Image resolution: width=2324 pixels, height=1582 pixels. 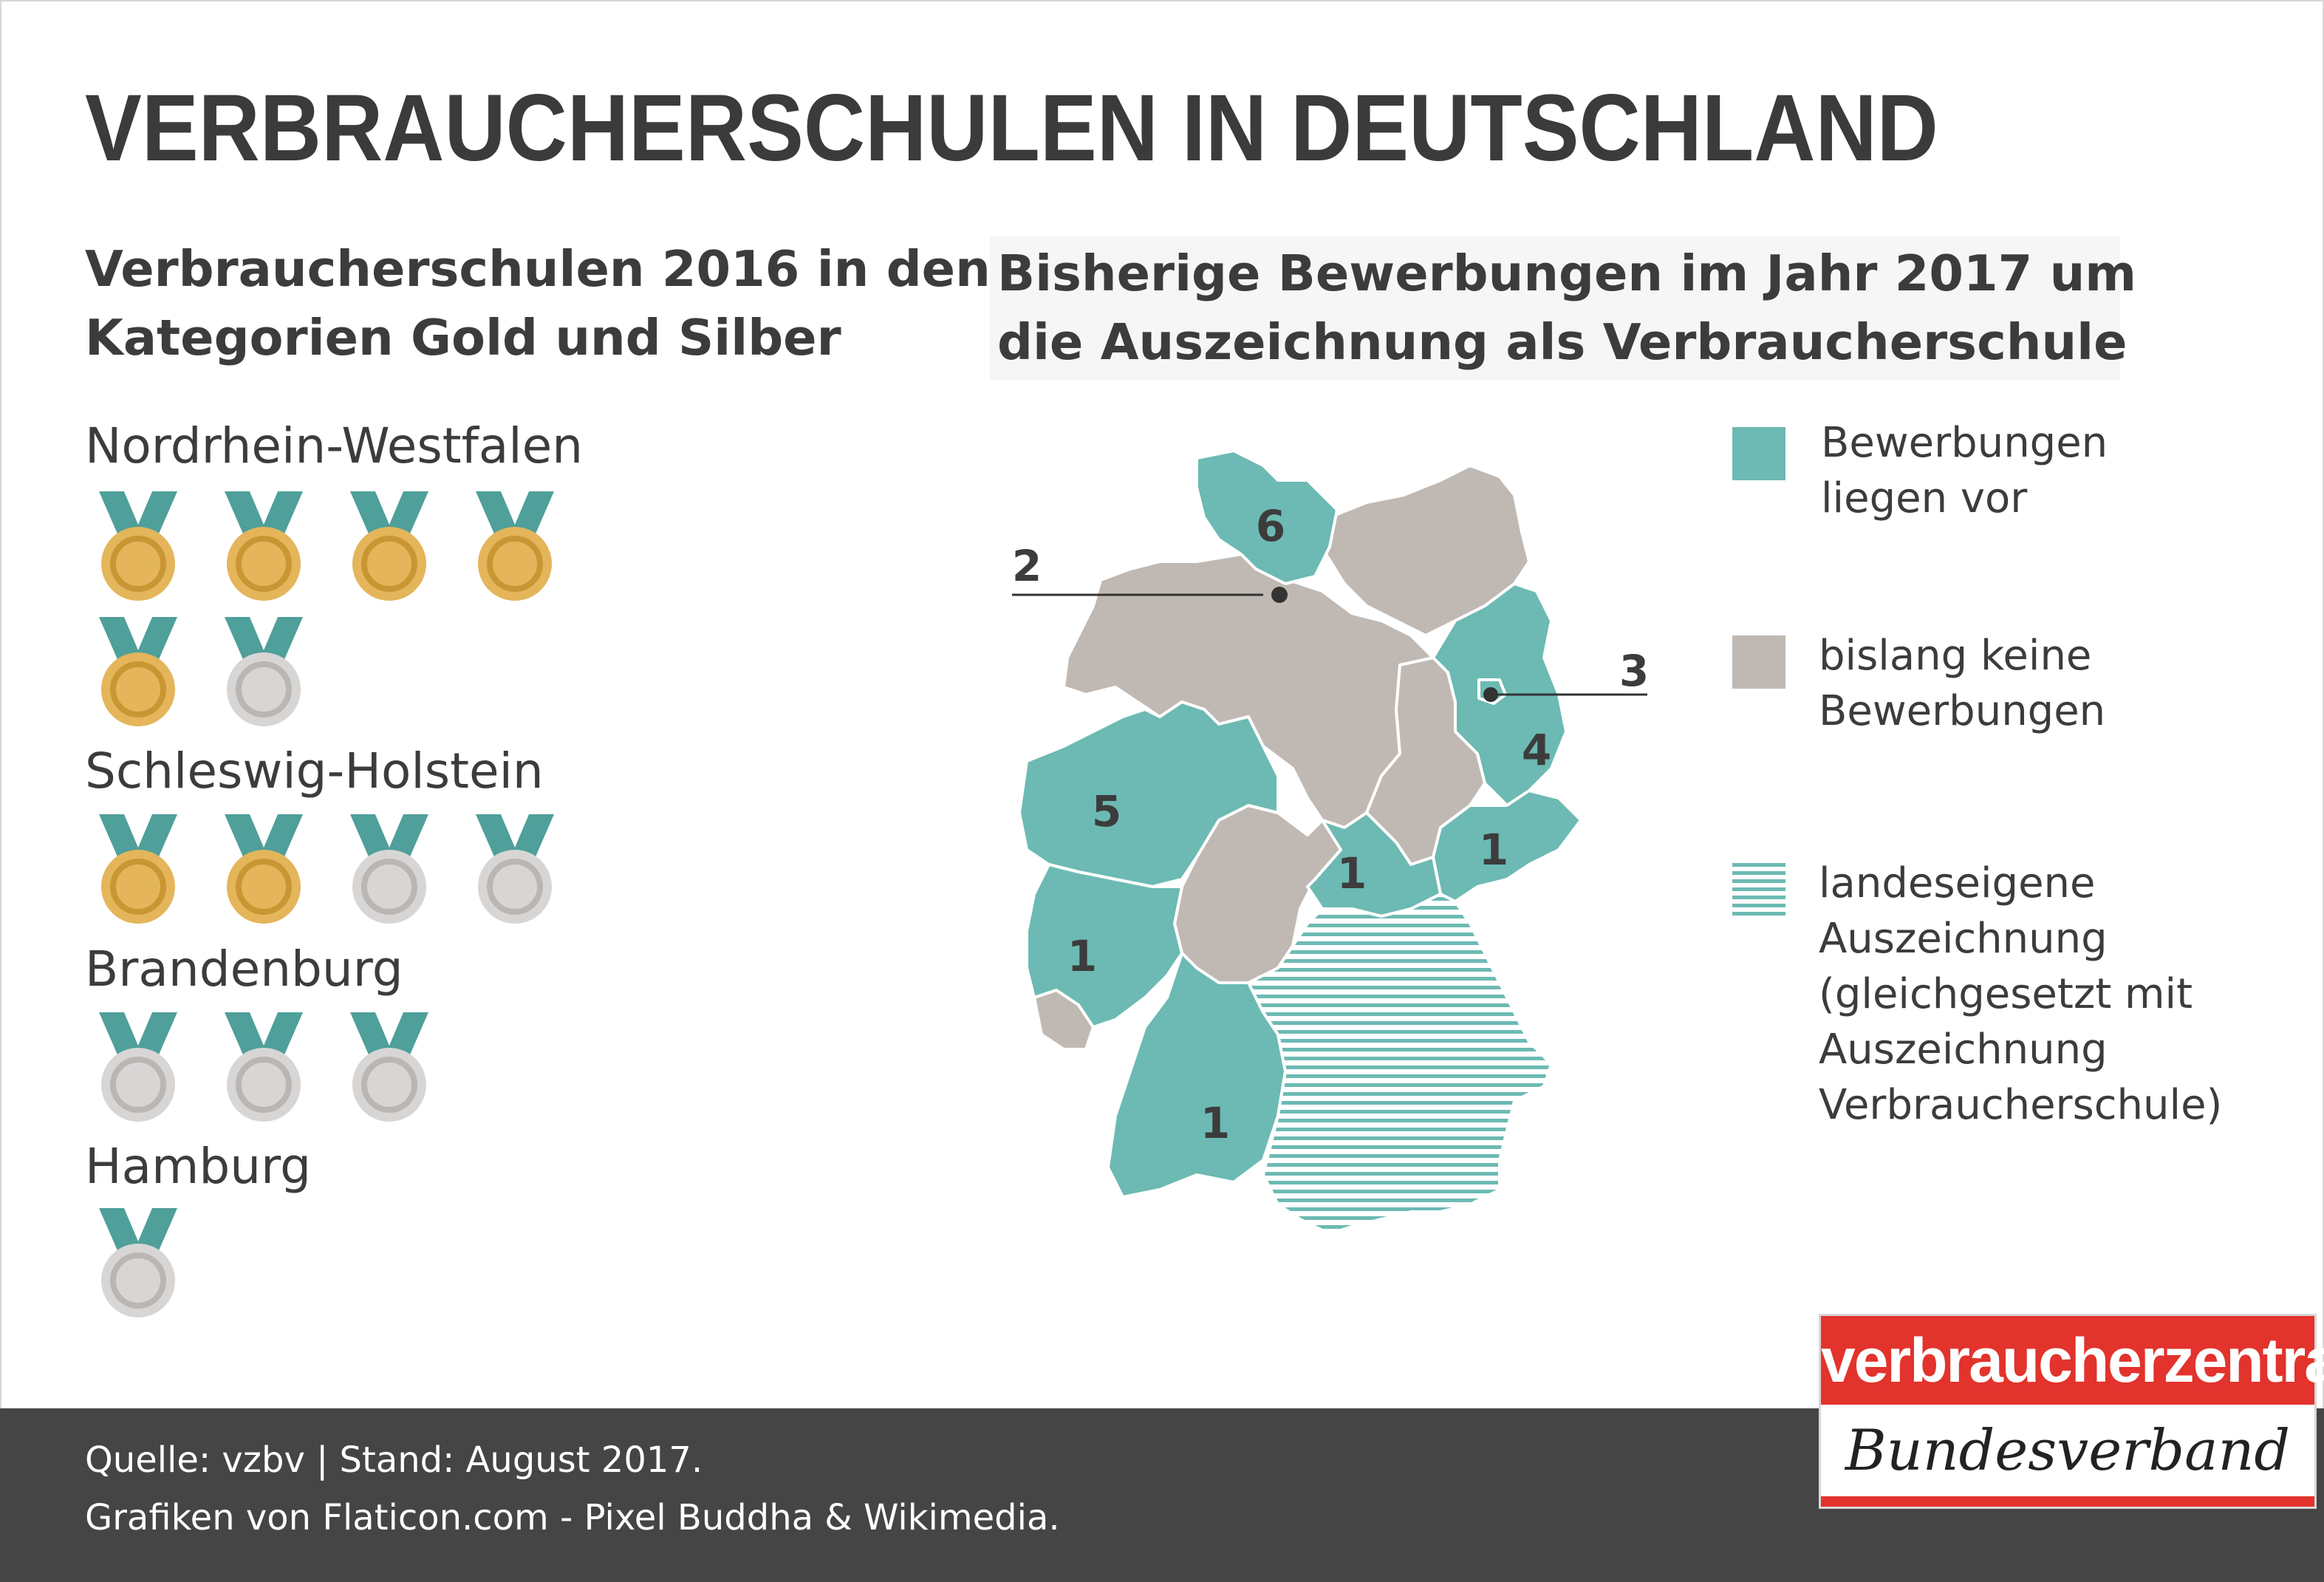 I want to click on legend-text-line: landeseigene, so click(x=1957, y=883).